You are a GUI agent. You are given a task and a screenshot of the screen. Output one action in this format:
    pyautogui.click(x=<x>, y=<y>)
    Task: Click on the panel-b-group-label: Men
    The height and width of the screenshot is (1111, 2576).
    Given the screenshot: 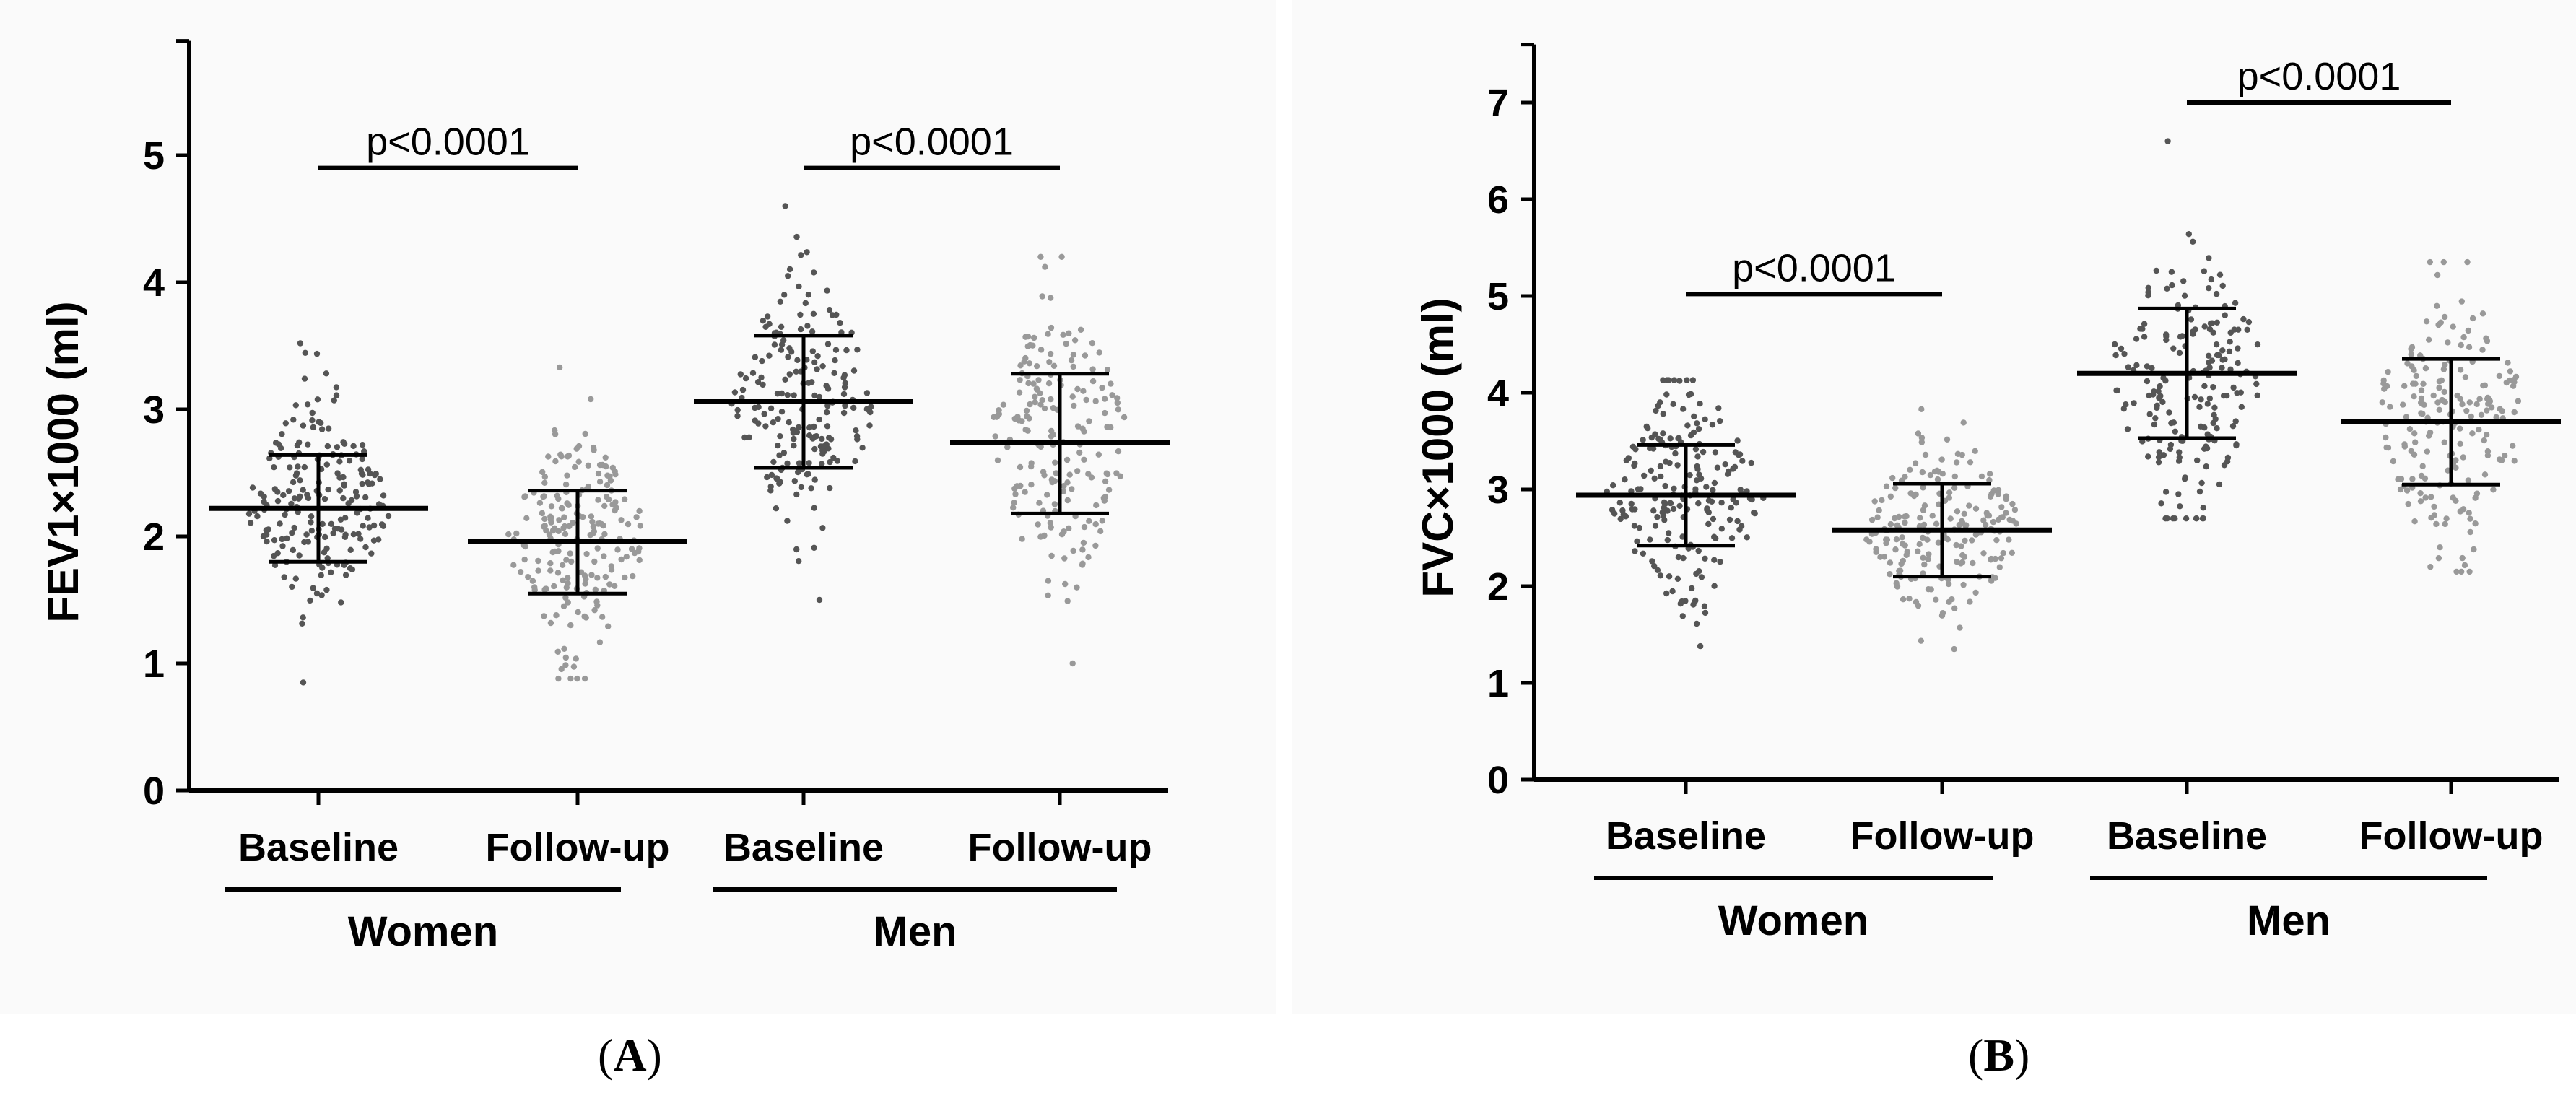 What is the action you would take?
    pyautogui.click(x=2289, y=920)
    